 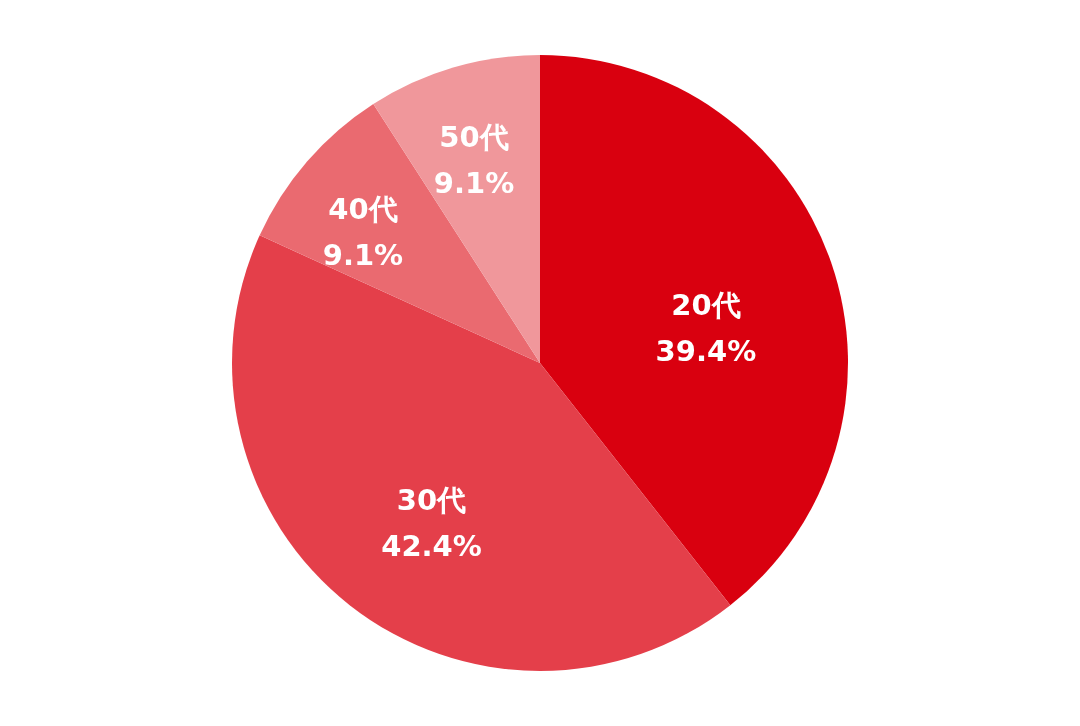 I want to click on slice-label: 40代, so click(x=363, y=208).